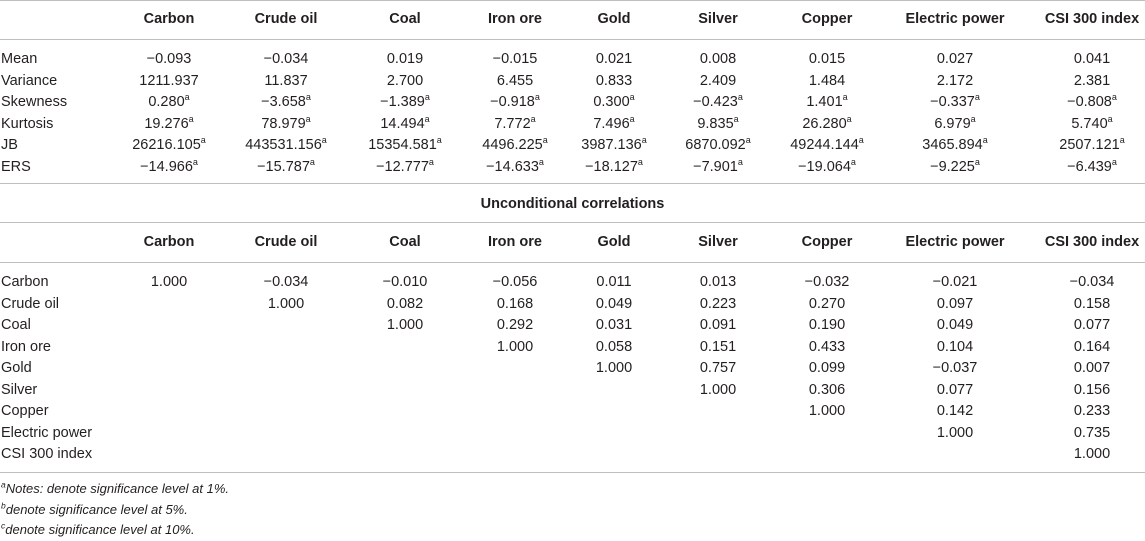 The width and height of the screenshot is (1145, 541). What do you see at coordinates (34, 102) in the screenshot?
I see `row-label: Skewness` at bounding box center [34, 102].